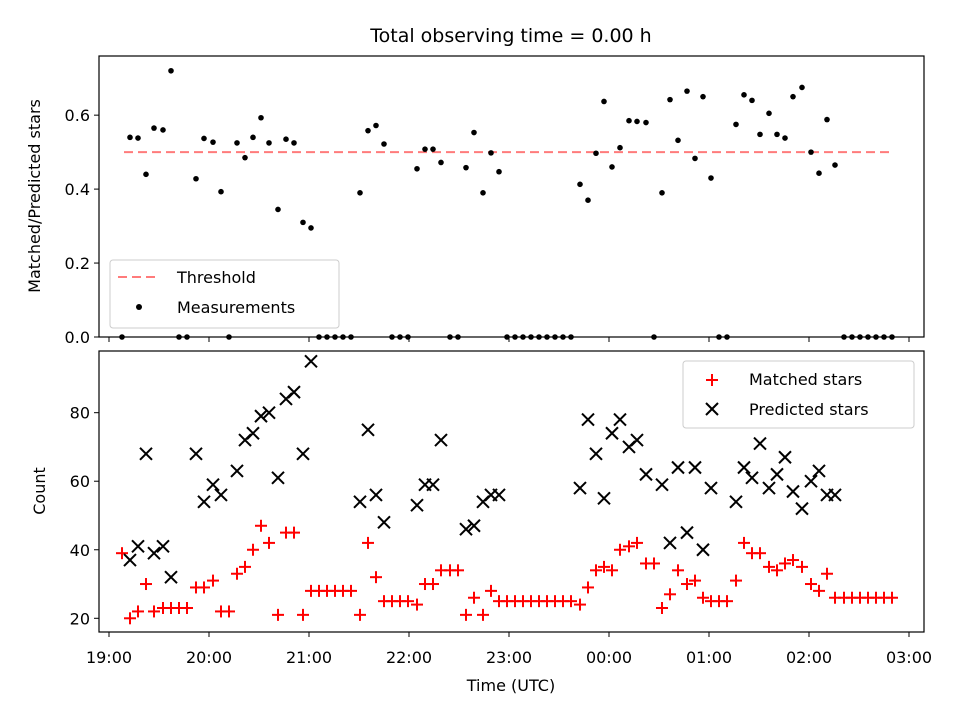 The image size is (960, 720). Describe the element at coordinates (39, 491) in the screenshot. I see `bottom-y-axis-label: Count` at that location.